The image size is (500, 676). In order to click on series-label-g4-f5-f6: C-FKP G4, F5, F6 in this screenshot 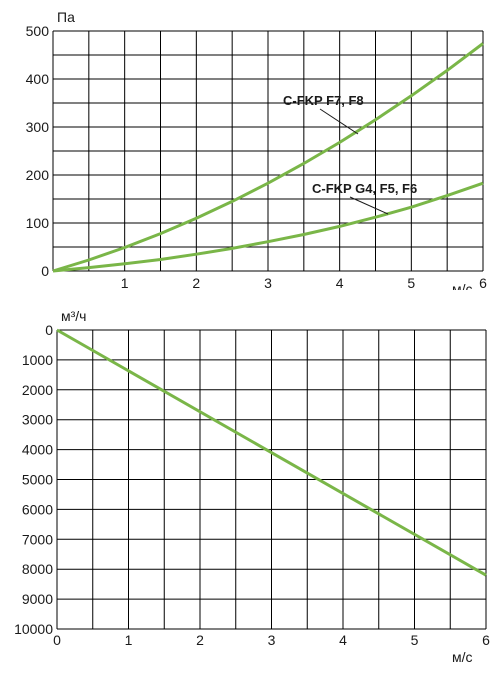, I will do `click(364, 188)`.